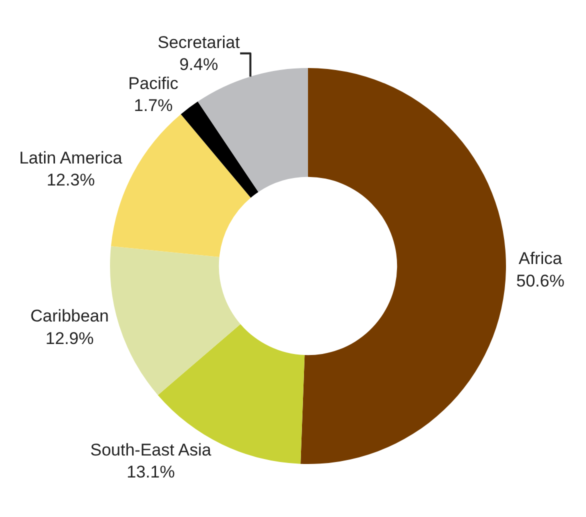  Describe the element at coordinates (69, 316) in the screenshot. I see `slice-label: Caribbean` at that location.